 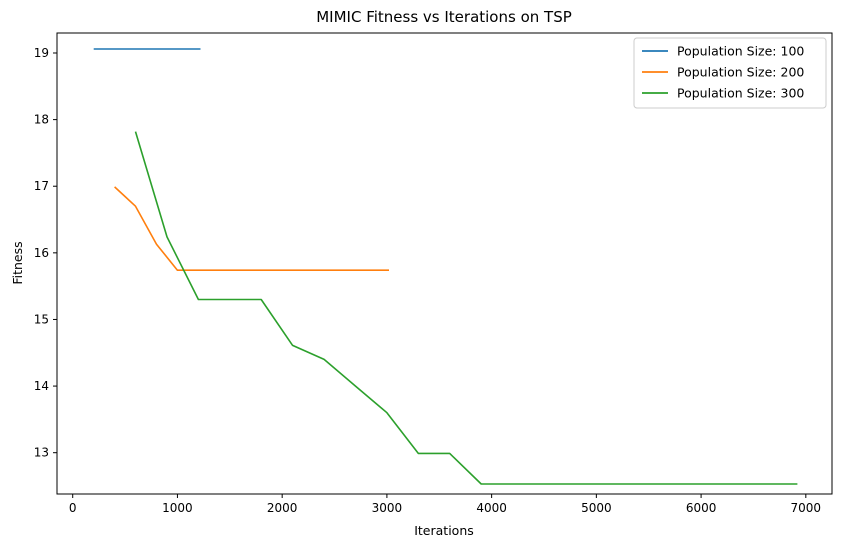 What do you see at coordinates (806, 508) in the screenshot?
I see `x-tick-label: 7000` at bounding box center [806, 508].